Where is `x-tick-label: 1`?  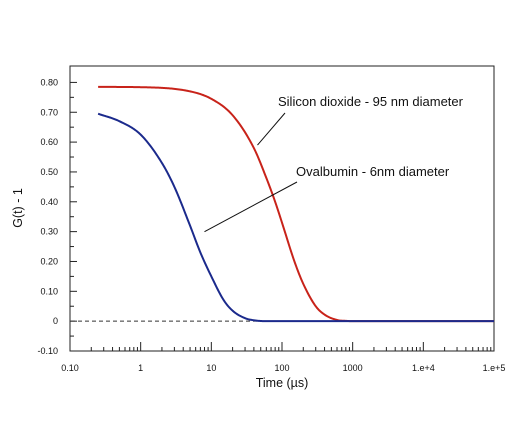 x-tick-label: 1 is located at coordinates (140, 368).